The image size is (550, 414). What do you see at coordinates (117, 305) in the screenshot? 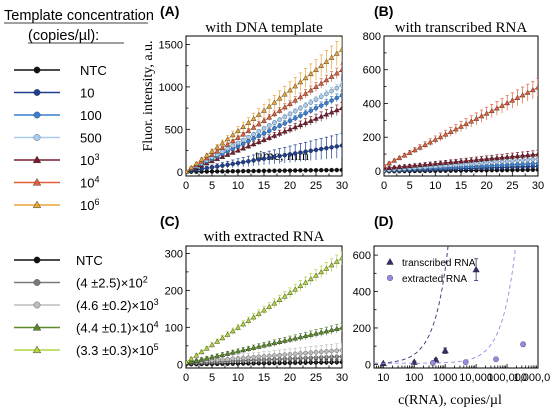
I see `legend-label: (4.6 ±0.2)×103` at bounding box center [117, 305].